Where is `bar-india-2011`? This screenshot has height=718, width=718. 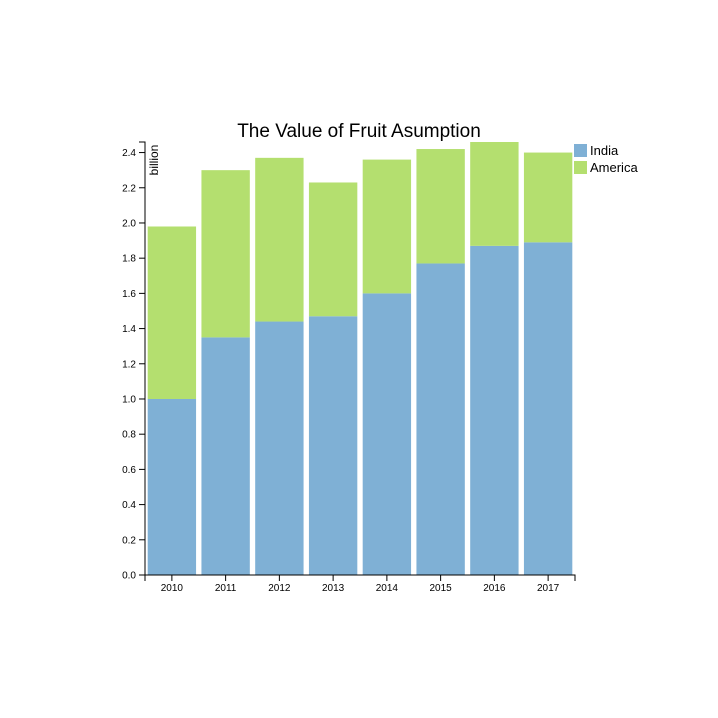
bar-india-2011 is located at coordinates (225, 456).